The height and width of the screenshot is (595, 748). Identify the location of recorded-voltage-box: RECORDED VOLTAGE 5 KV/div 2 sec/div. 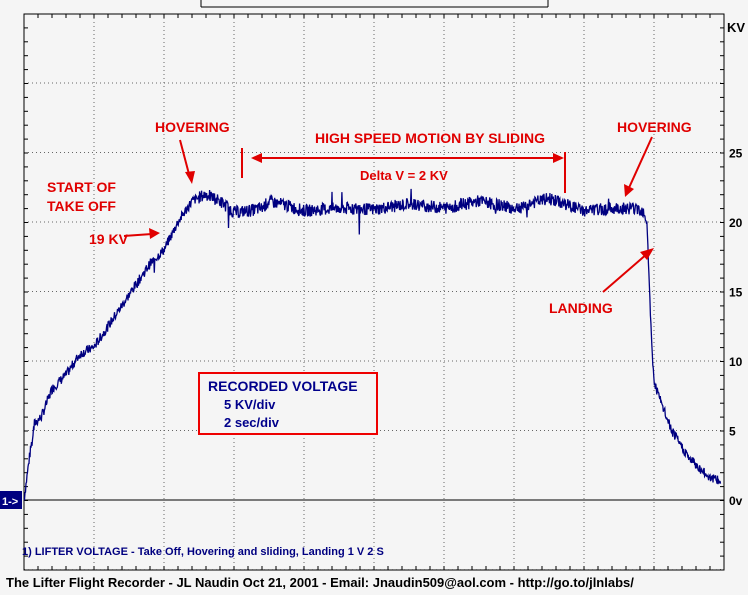
(288, 403).